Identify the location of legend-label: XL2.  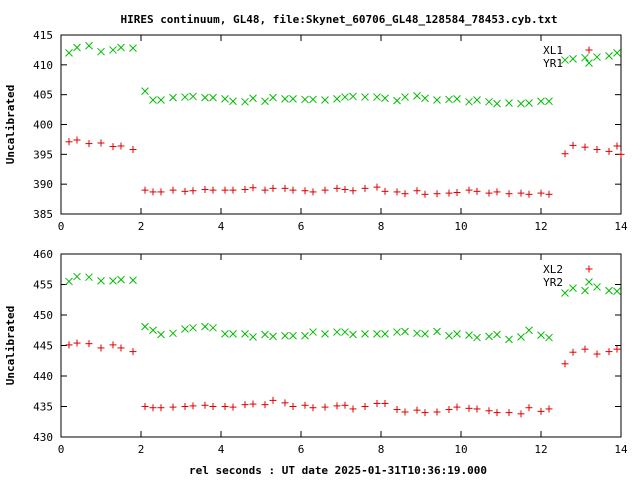
(553, 269).